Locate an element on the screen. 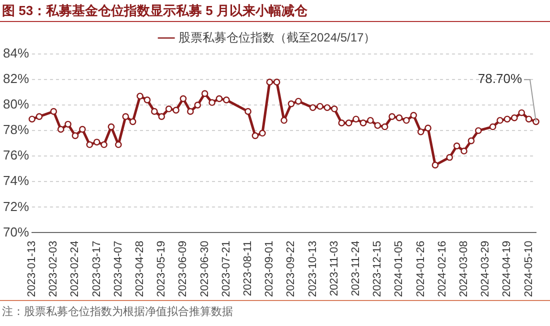 The height and width of the screenshot is (326, 550). x-tick-label: 2023-07-21 is located at coordinates (226, 269).